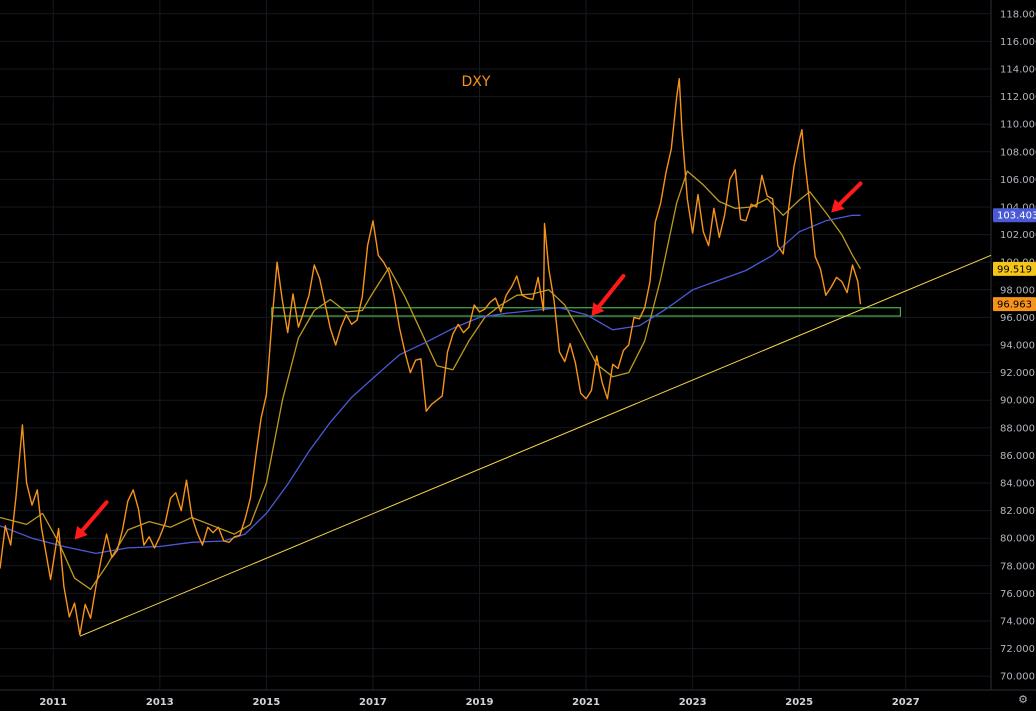  I want to click on y-tick-label: 108.000, so click(1018, 152).